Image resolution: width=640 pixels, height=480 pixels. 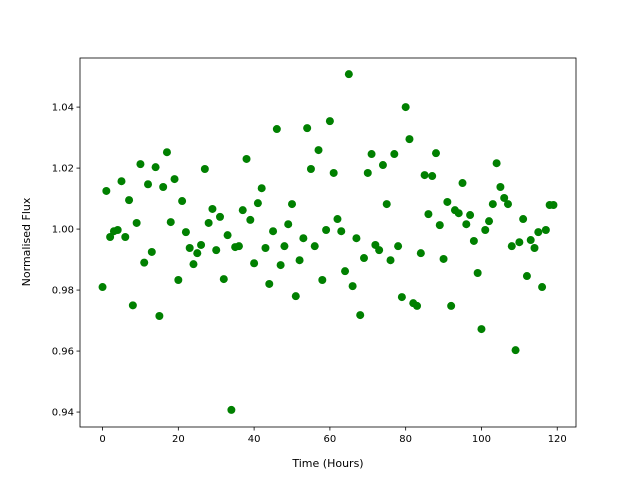 I want to click on y-tick-label: 0.98, so click(x=63, y=291).